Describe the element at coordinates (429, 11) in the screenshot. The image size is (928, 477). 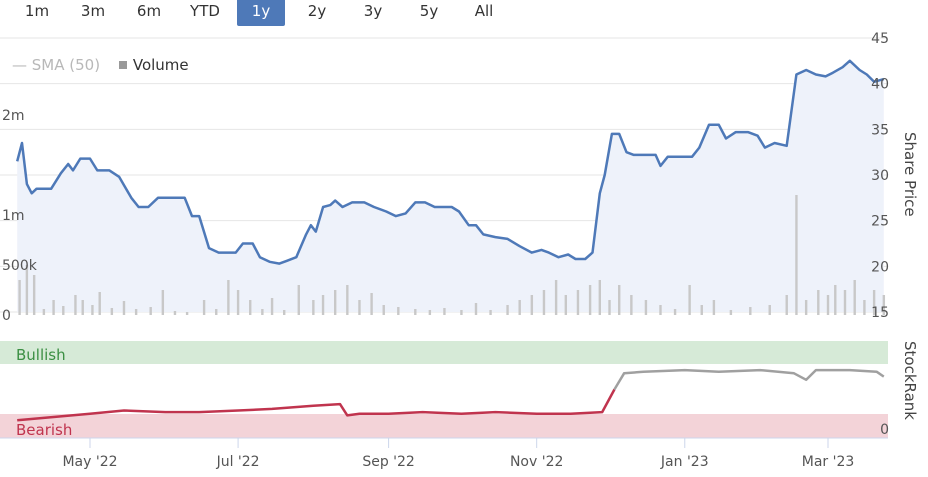
I see `range-button-5y: 5y` at that location.